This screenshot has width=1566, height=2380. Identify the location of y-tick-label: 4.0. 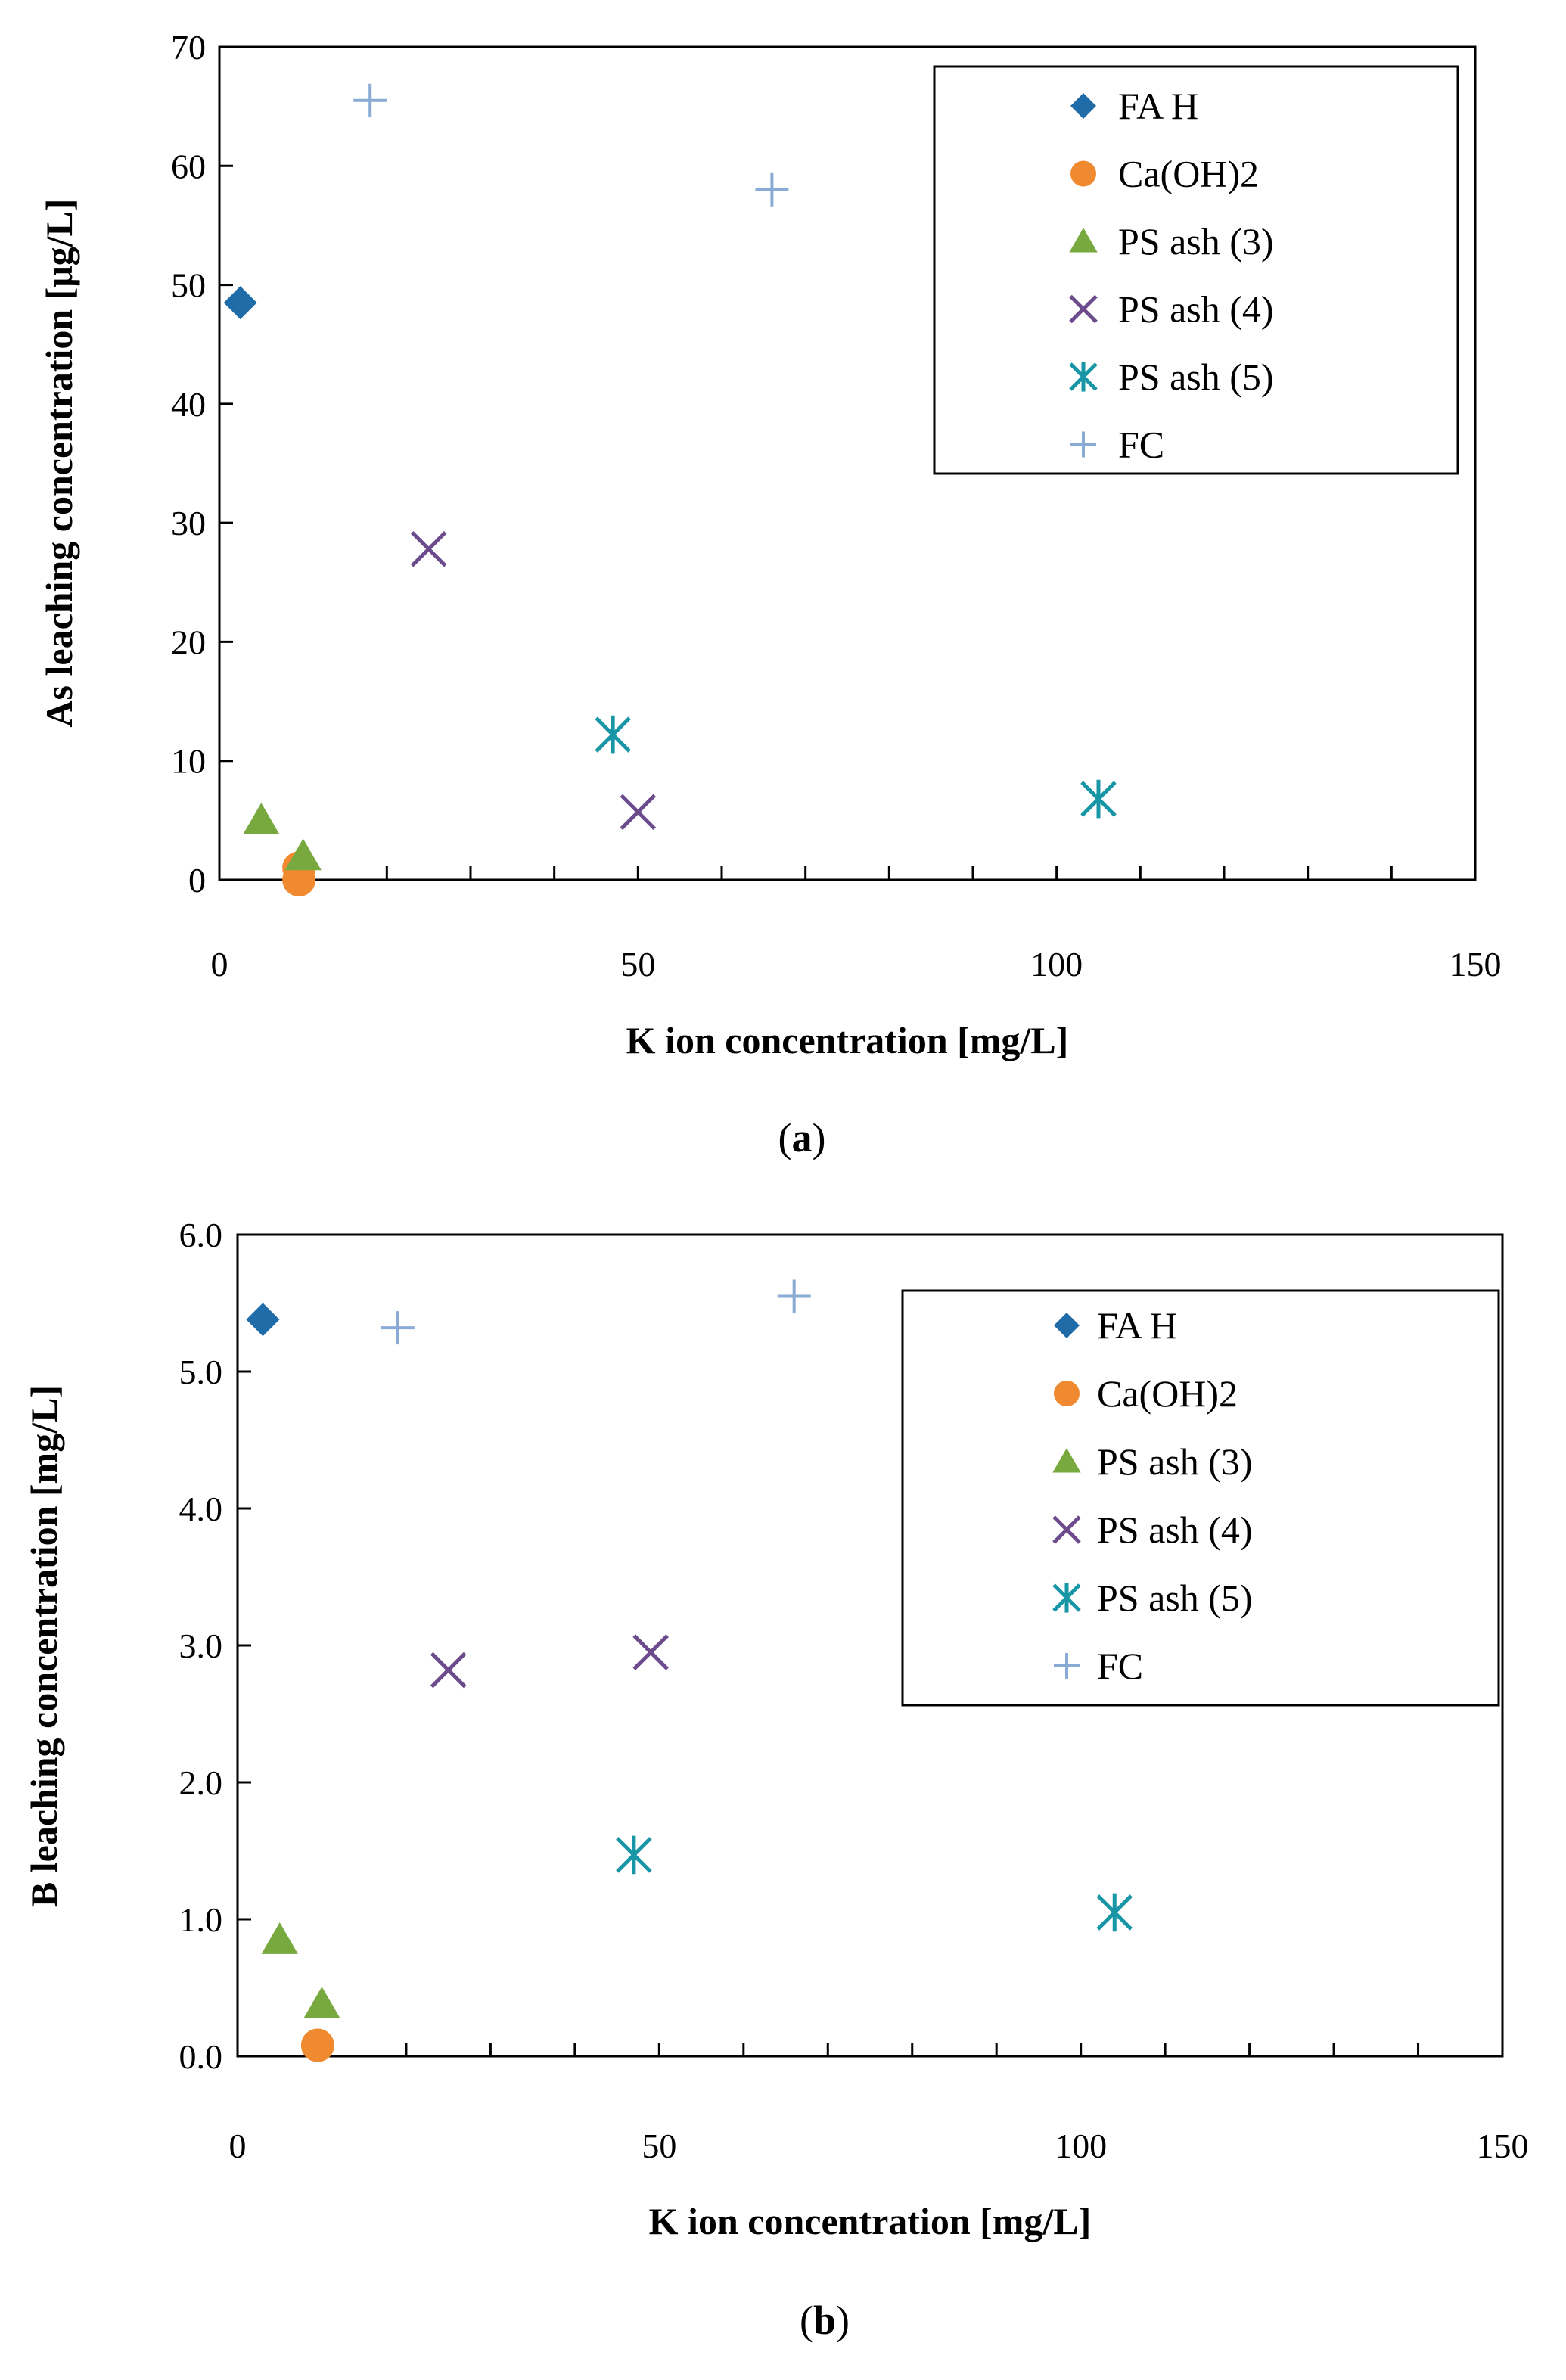
(201, 1509).